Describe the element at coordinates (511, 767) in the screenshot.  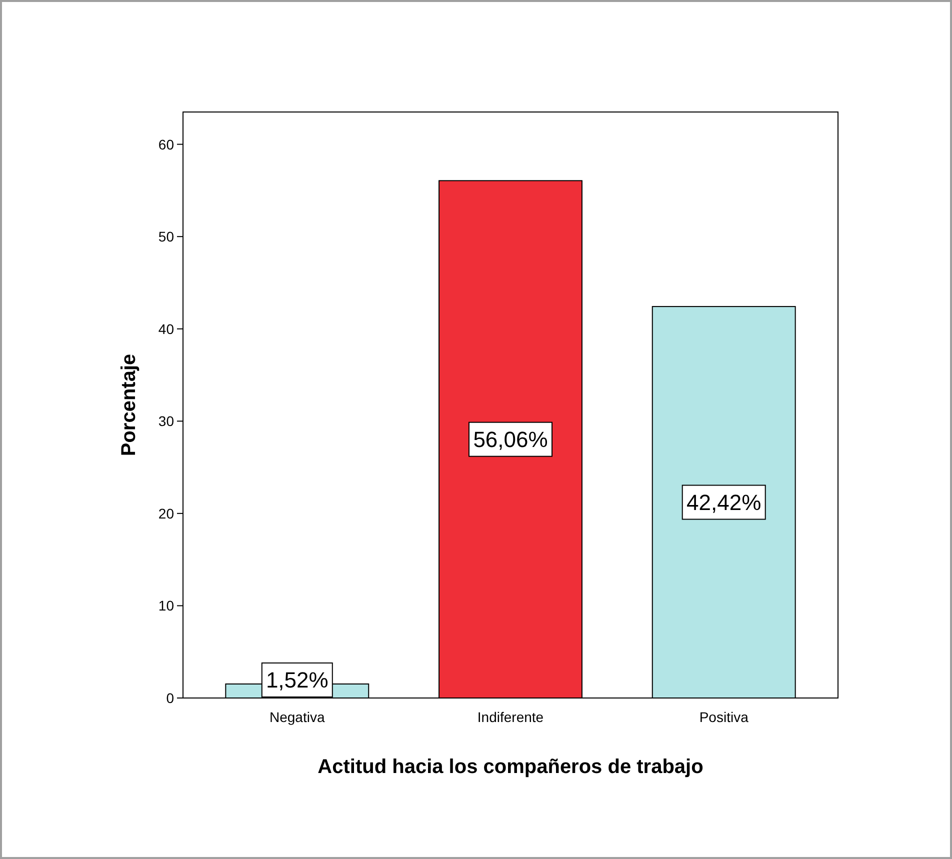
I see `x-axis-title: Actitud hacia los compañeros de trabajo` at that location.